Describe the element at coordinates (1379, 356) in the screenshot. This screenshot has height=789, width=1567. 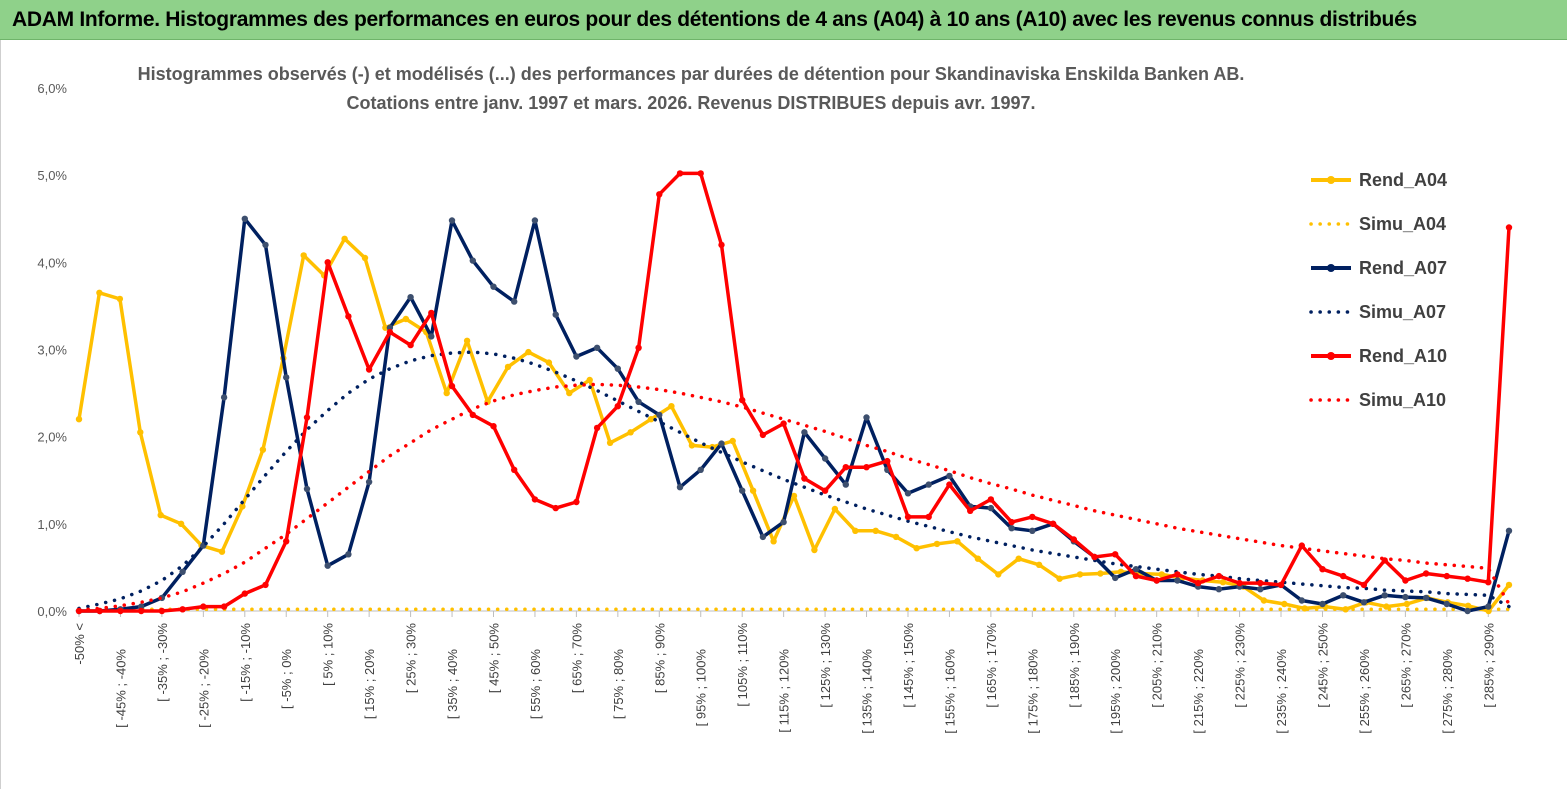
I see `legend-item: Rend_A10` at that location.